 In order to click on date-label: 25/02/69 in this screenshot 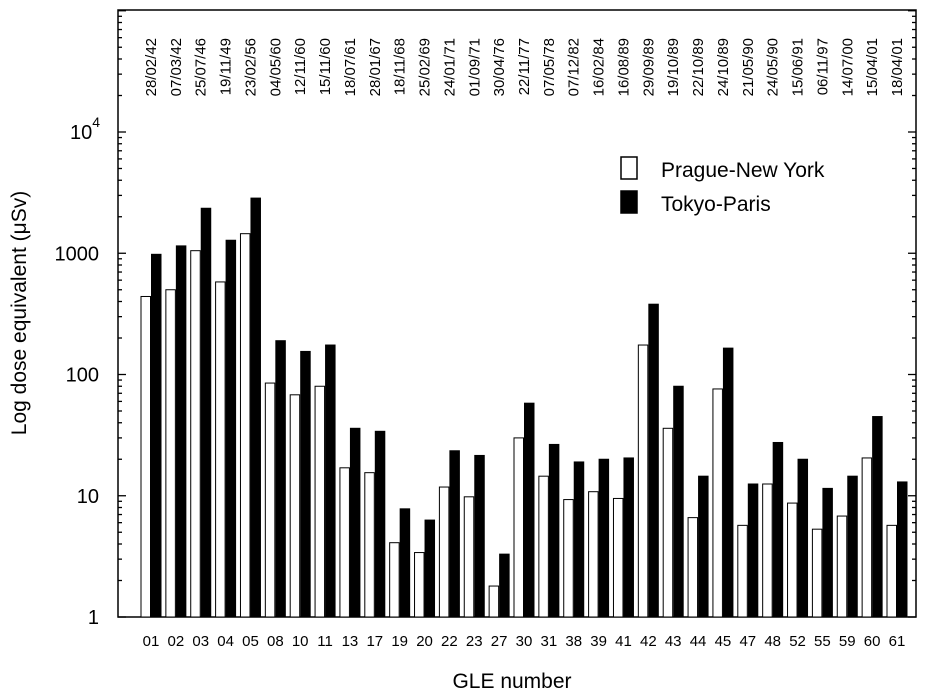, I will do `click(425, 67)`.